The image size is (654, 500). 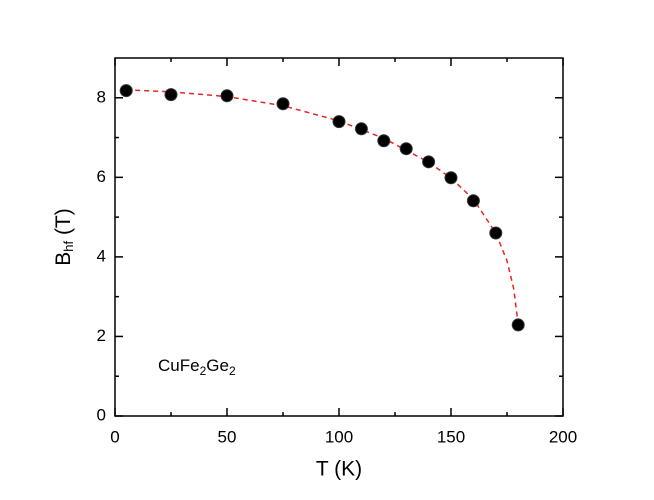 I want to click on y-title-sub: hf, so click(x=68, y=246).